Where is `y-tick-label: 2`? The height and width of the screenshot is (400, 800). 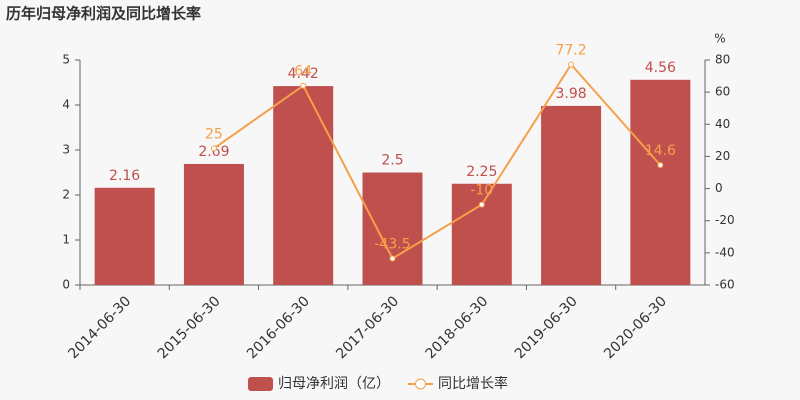
y-tick-label: 2 is located at coordinates (66, 195).